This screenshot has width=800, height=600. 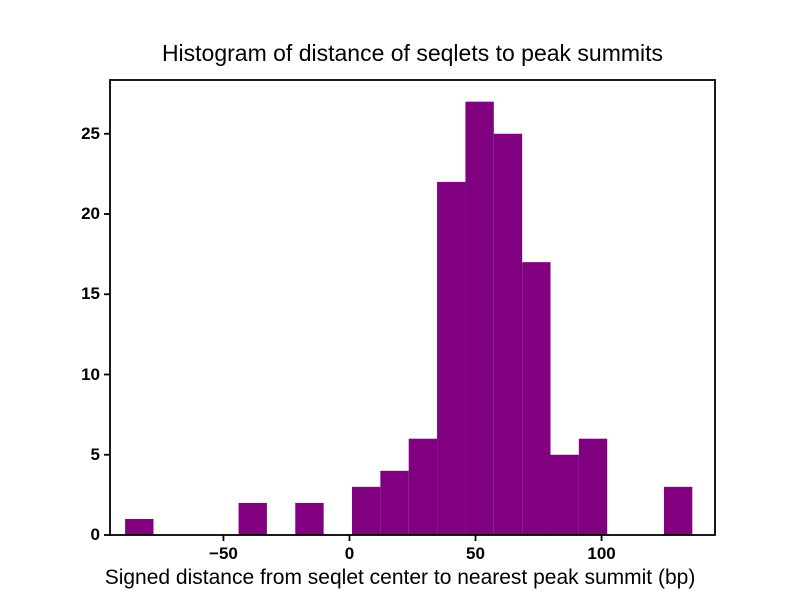 What do you see at coordinates (95, 534) in the screenshot?
I see `y-tick-label: 0` at bounding box center [95, 534].